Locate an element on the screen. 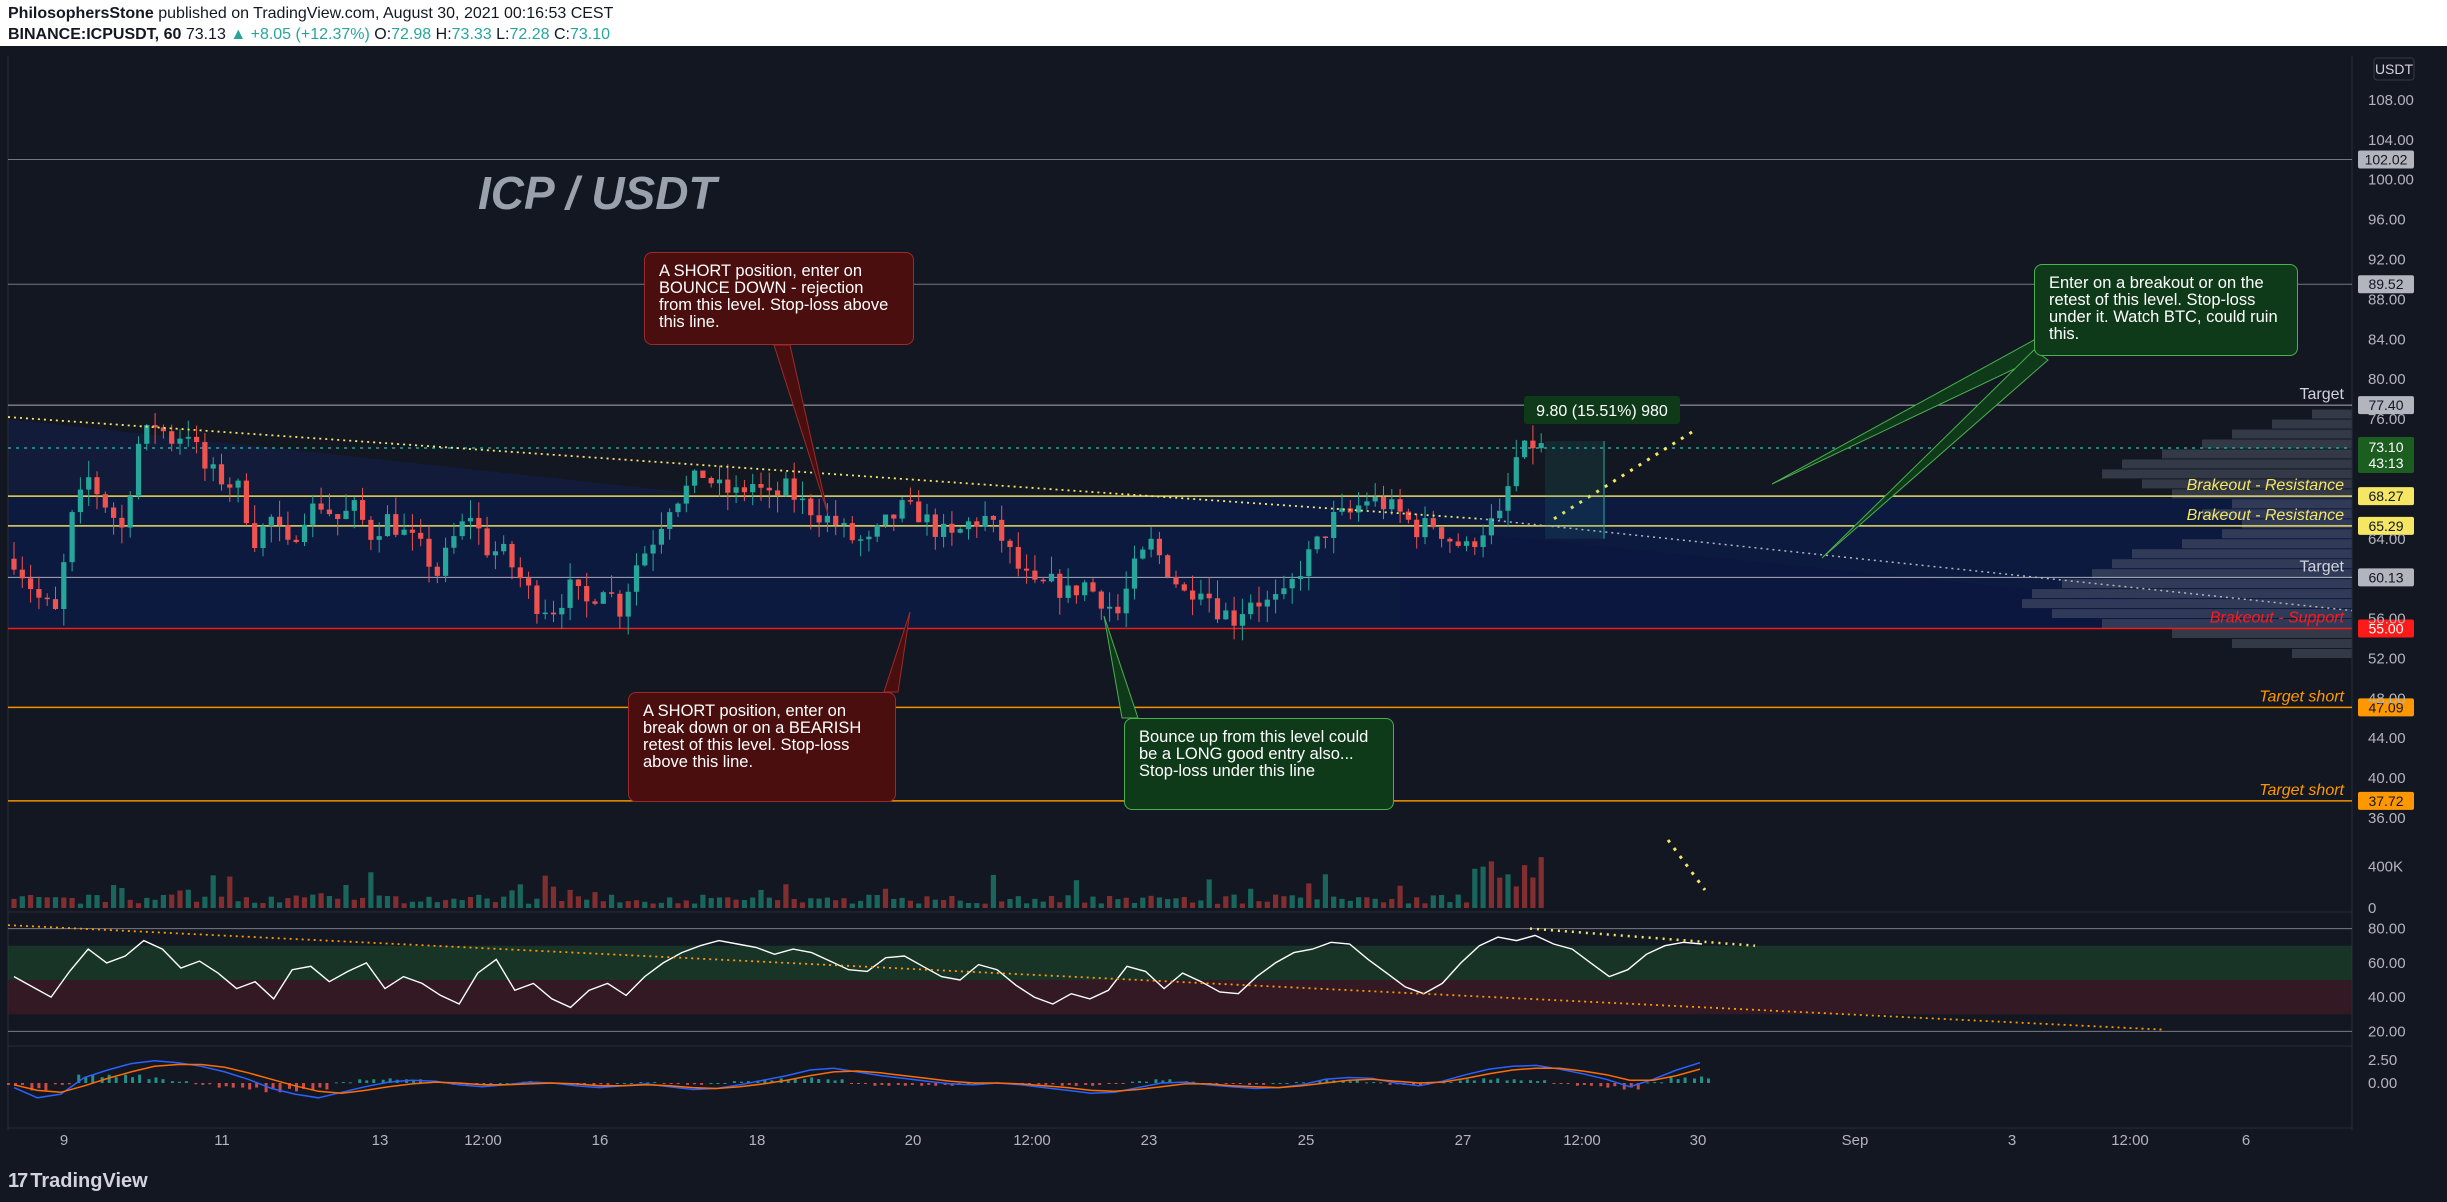 The width and height of the screenshot is (2447, 1202). bar-countdown: 43:13 is located at coordinates (2385, 463).